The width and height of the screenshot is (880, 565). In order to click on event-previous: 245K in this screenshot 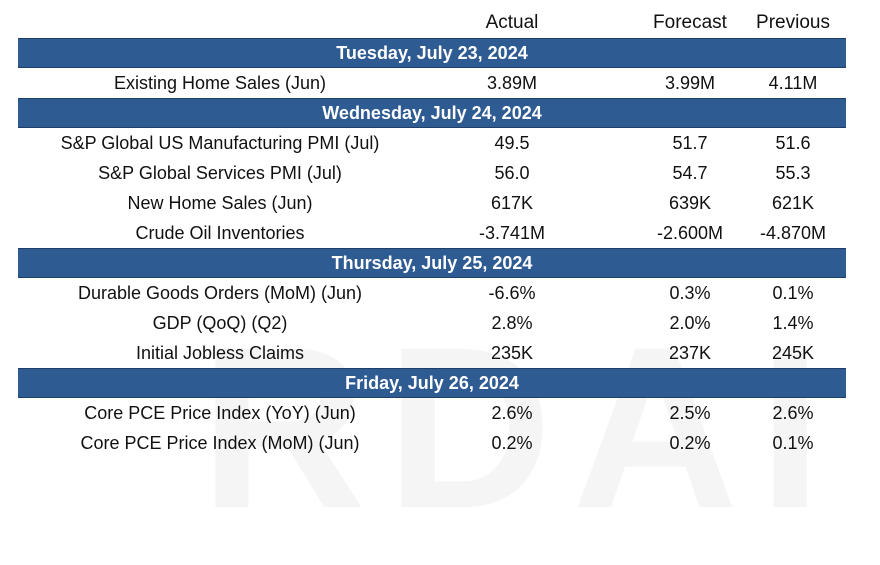, I will do `click(793, 353)`.